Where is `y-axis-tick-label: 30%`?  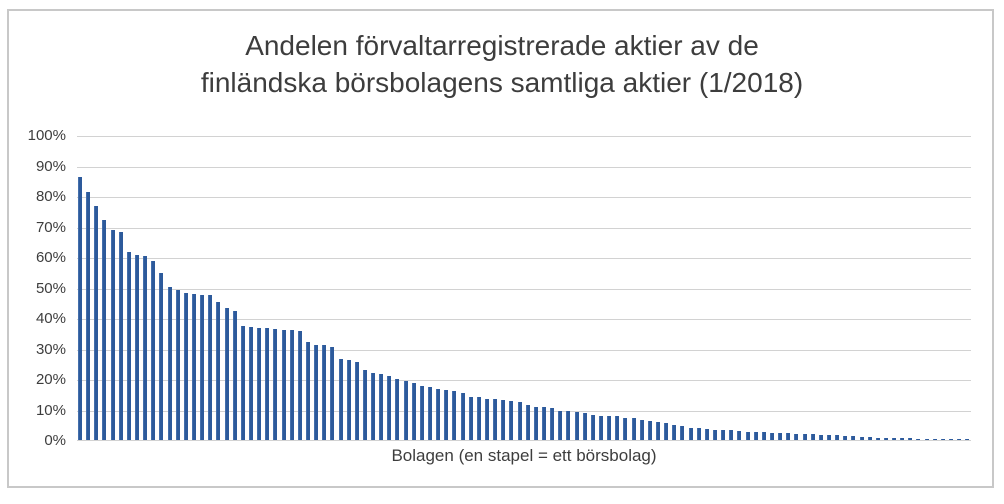 y-axis-tick-label: 30% is located at coordinates (50, 349).